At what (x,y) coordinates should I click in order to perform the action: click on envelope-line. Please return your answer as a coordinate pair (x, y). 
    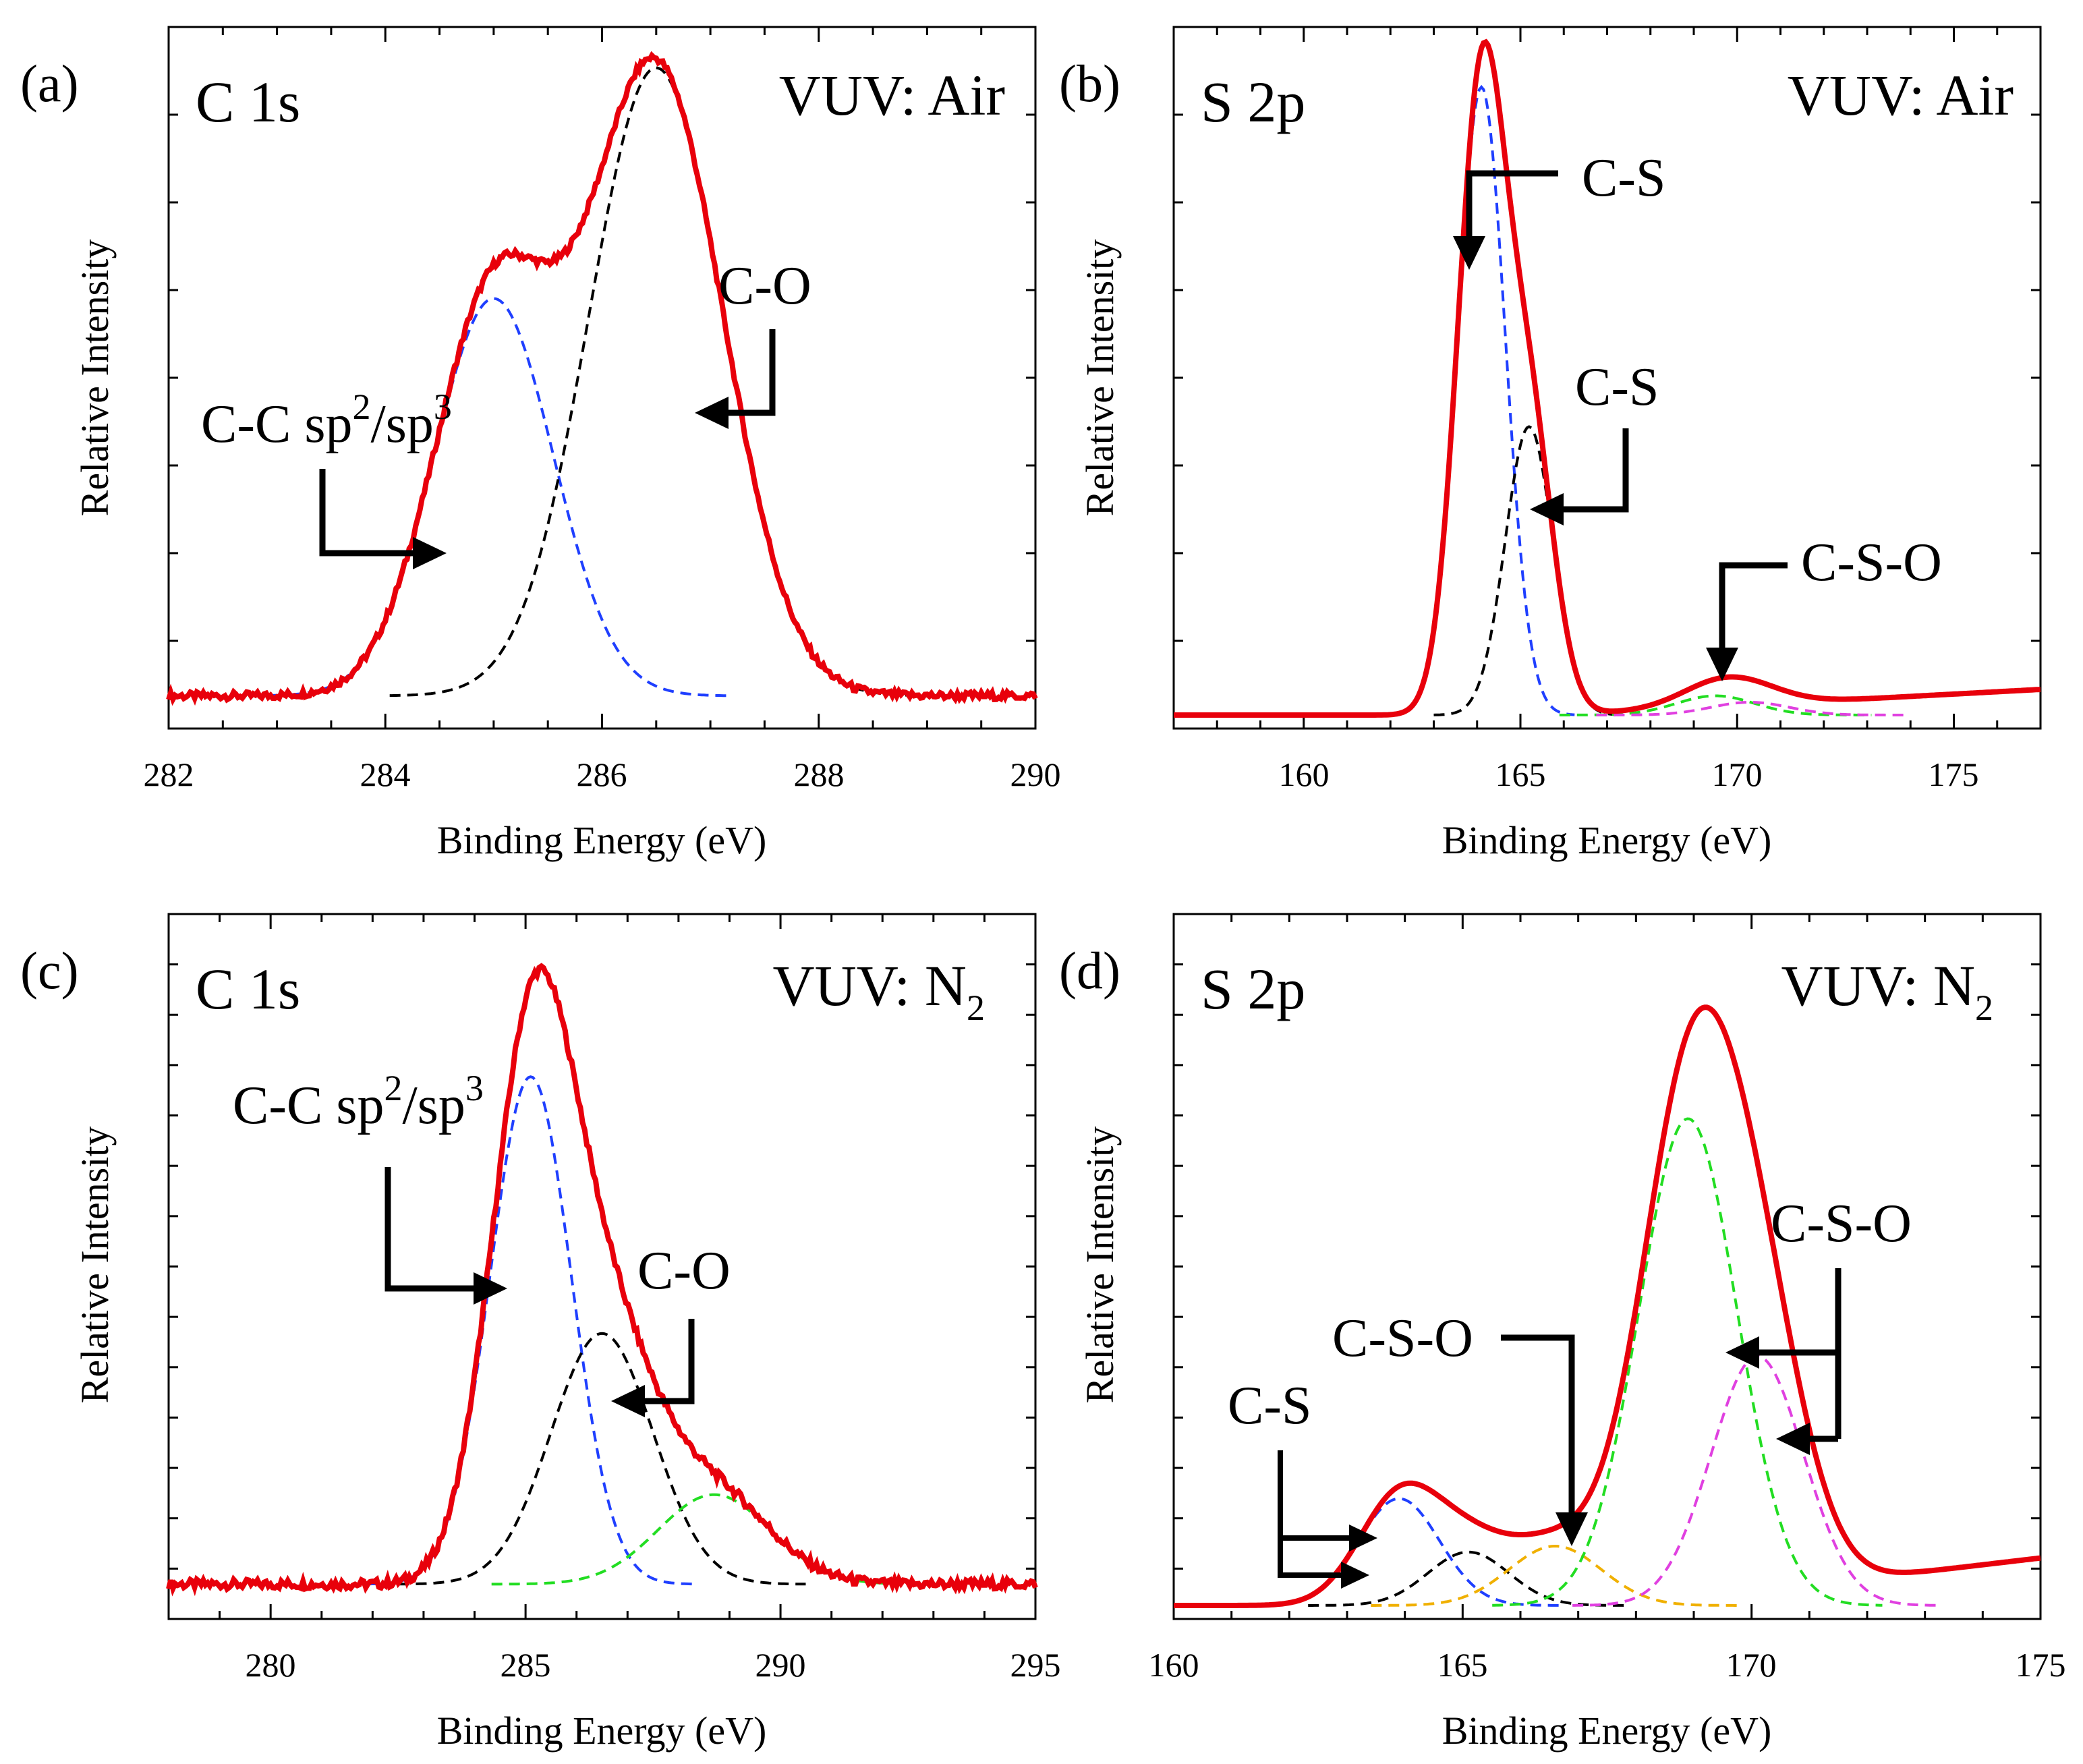
    Looking at the image, I should click on (1607, 1306).